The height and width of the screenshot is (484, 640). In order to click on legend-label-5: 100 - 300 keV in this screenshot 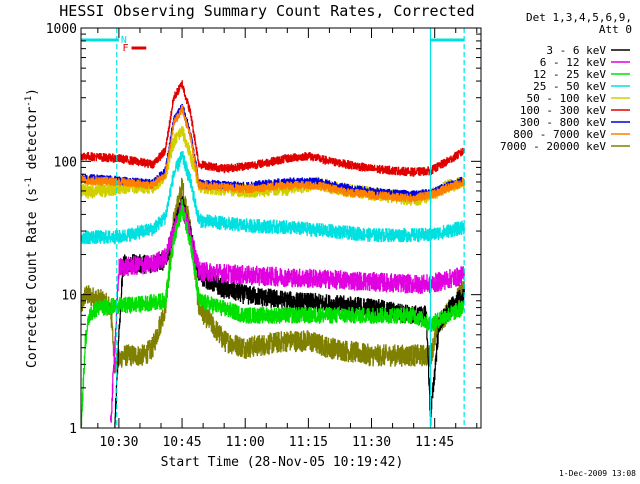, I will do `click(563, 110)`.